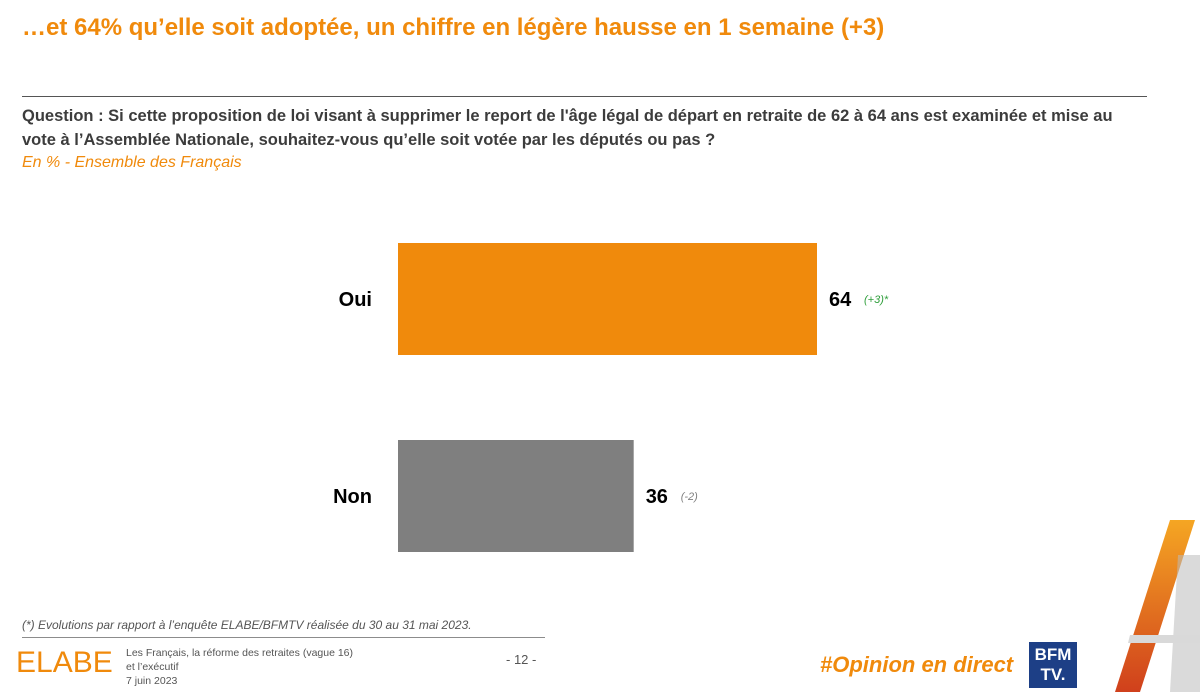 This screenshot has height=692, width=1200. I want to click on study-date: 7 juin 2023, so click(152, 681).